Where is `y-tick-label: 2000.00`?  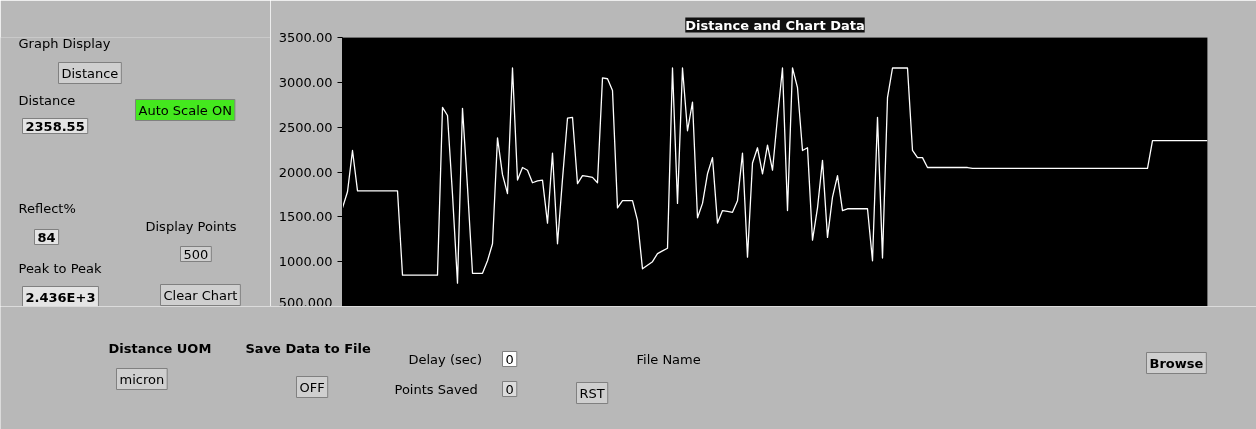 y-tick-label: 2000.00 is located at coordinates (305, 172).